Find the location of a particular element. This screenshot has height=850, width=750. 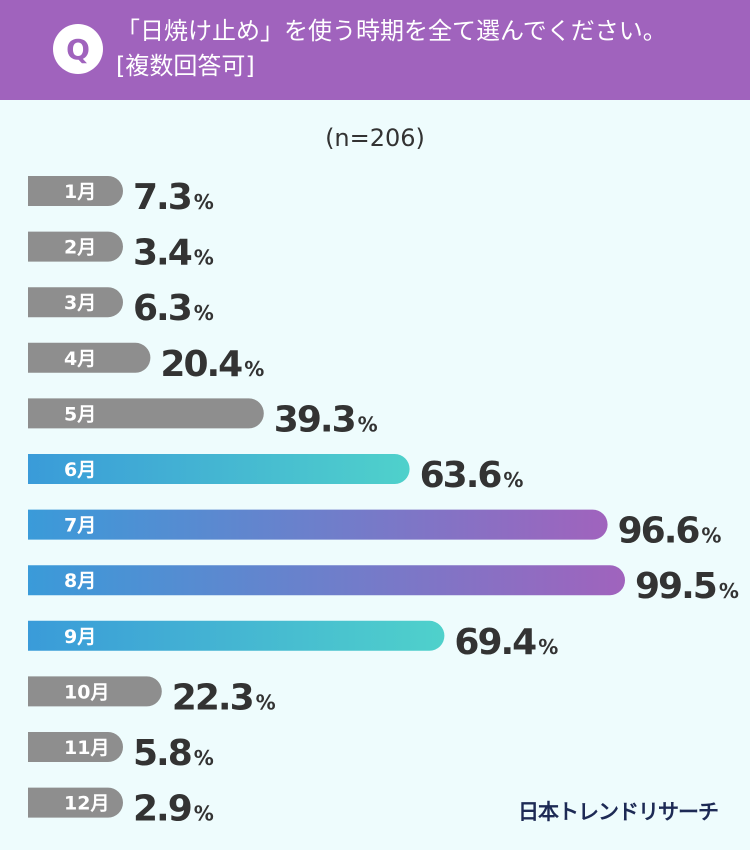

sample-size-label: (n=206) is located at coordinates (375, 138).